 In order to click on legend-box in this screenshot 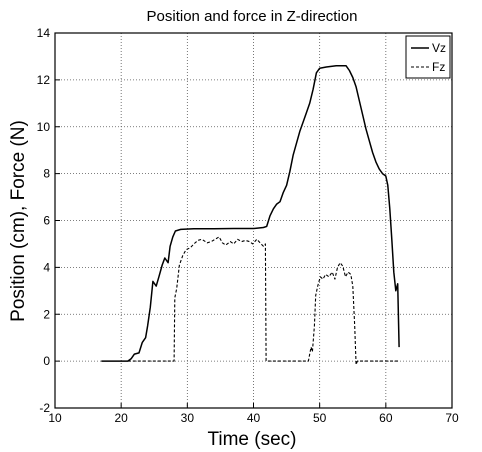, I will do `click(428, 57)`.